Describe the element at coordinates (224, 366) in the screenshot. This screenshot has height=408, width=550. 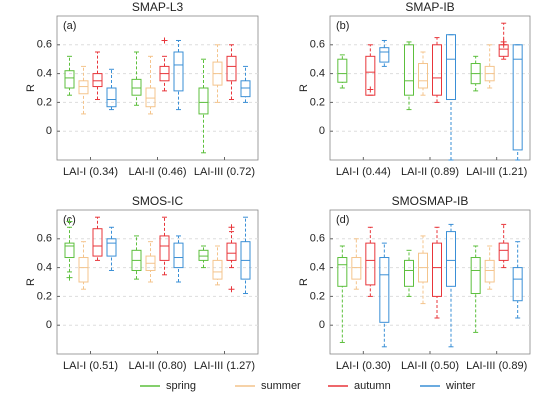
I see `x-tick-label: LAI-III (1.27)` at that location.